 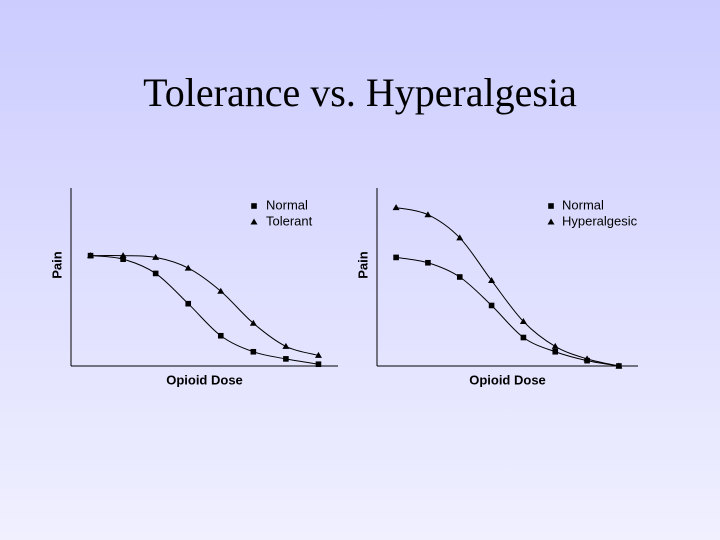 What do you see at coordinates (600, 220) in the screenshot?
I see `legend-label: Hyperalgesic` at bounding box center [600, 220].